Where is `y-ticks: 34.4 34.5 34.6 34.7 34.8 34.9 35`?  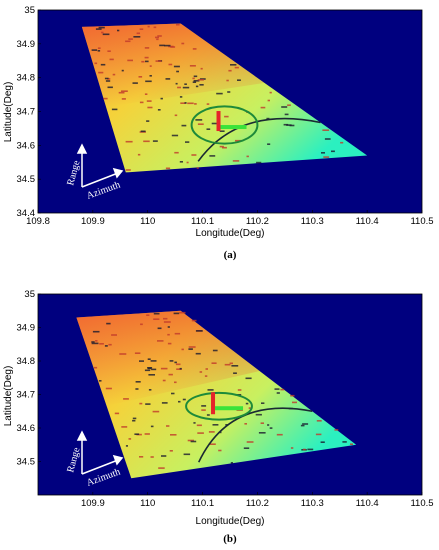
y-ticks: 34.4 34.5 34.6 34.7 34.8 34.9 35 is located at coordinates (29, 112).